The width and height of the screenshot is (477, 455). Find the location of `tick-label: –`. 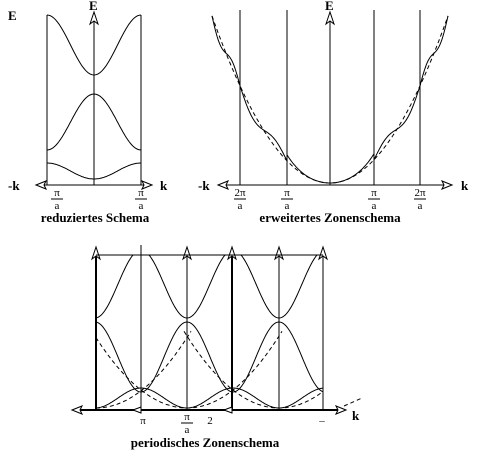

tick-label: – is located at coordinates (321, 421).